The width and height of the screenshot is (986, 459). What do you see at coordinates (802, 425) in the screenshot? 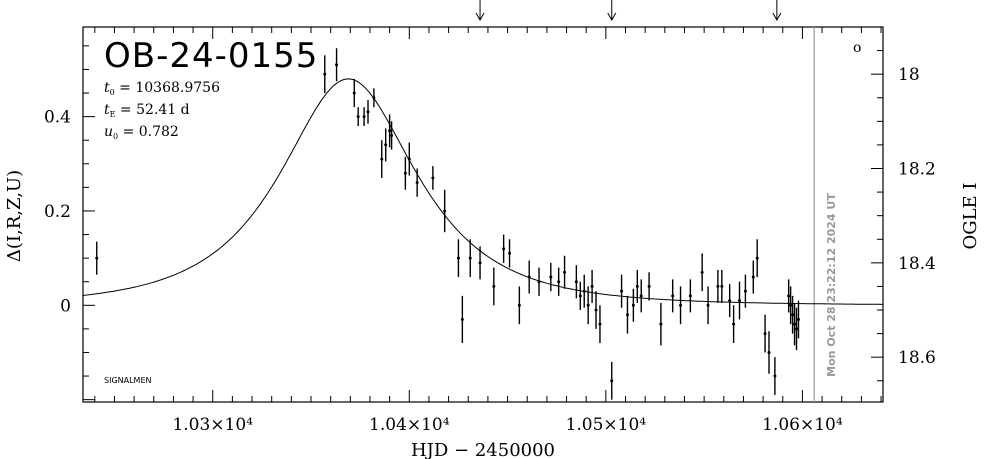
I see `x-tick-label: 1.06×10⁴` at bounding box center [802, 425].